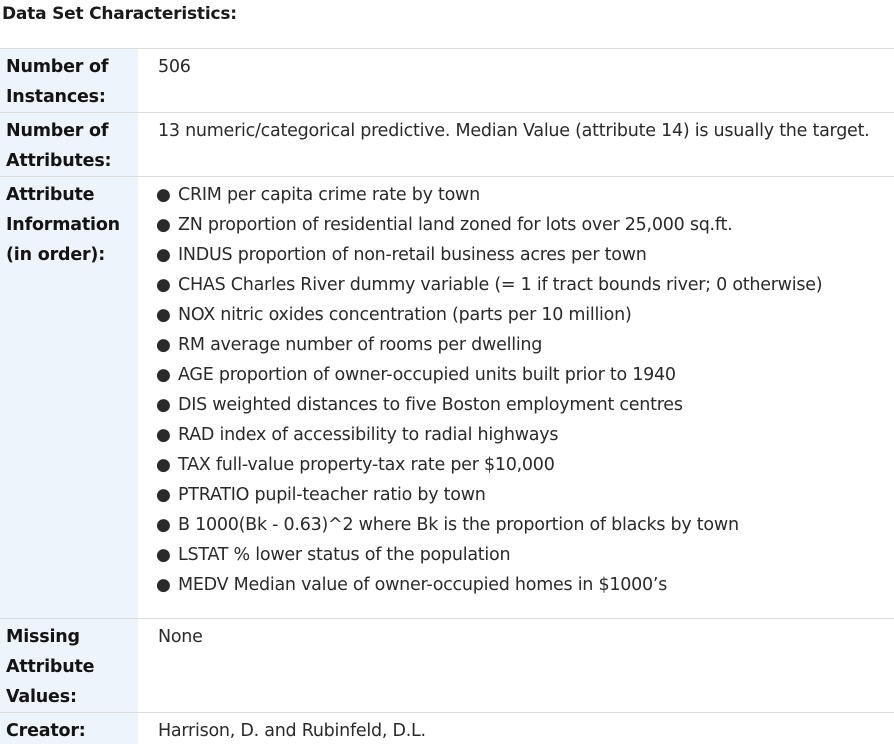 The height and width of the screenshot is (744, 894). Describe the element at coordinates (360, 345) in the screenshot. I see `list-item-text: RM average number of rooms per dwelling` at that location.